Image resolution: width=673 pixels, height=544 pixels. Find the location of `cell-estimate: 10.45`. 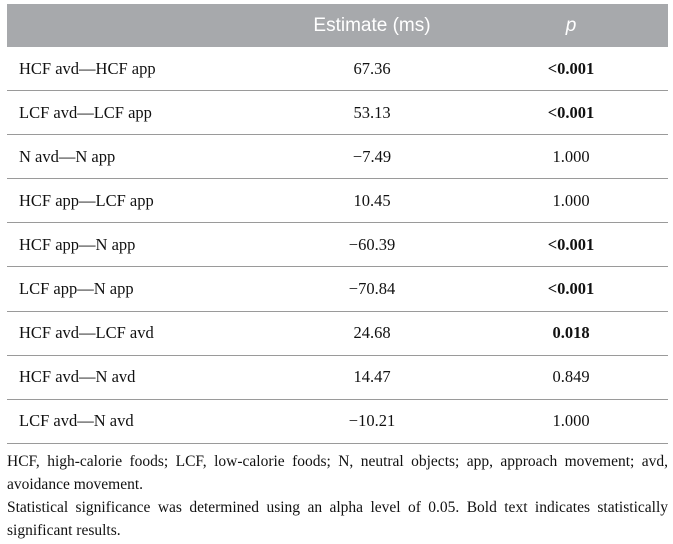

cell-estimate: 10.45 is located at coordinates (372, 201).